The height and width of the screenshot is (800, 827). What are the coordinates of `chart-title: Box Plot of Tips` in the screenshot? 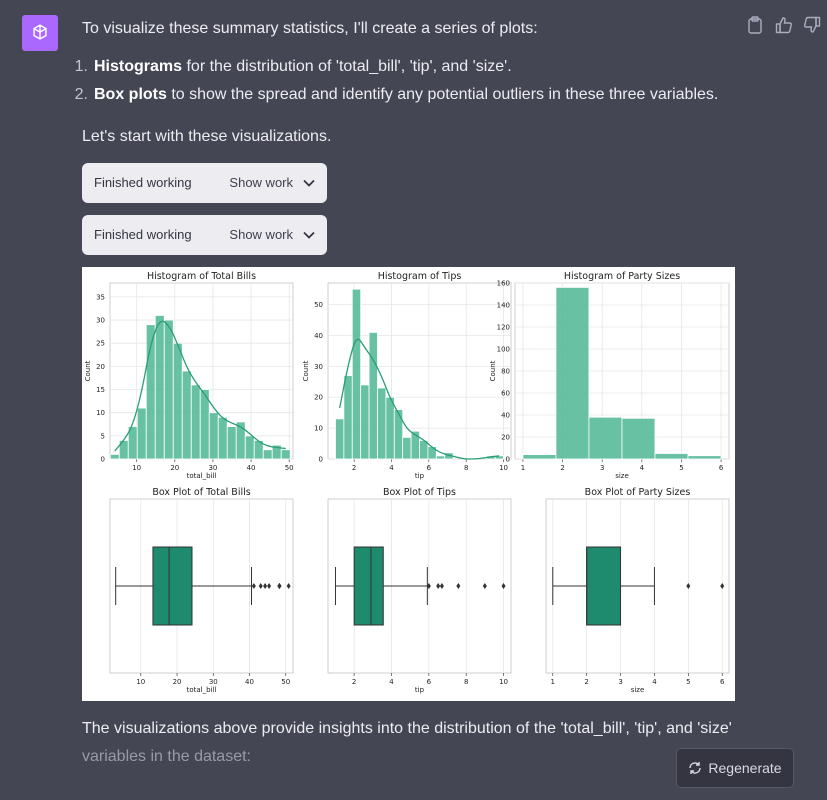 It's located at (419, 492).